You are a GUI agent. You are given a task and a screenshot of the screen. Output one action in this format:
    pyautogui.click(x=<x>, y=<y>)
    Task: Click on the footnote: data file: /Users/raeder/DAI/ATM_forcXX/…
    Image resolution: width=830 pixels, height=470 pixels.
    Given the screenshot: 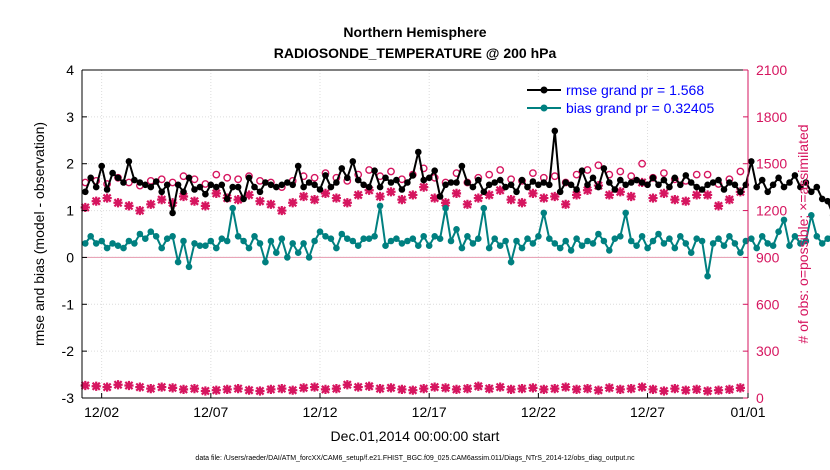 What is the action you would take?
    pyautogui.click(x=415, y=458)
    